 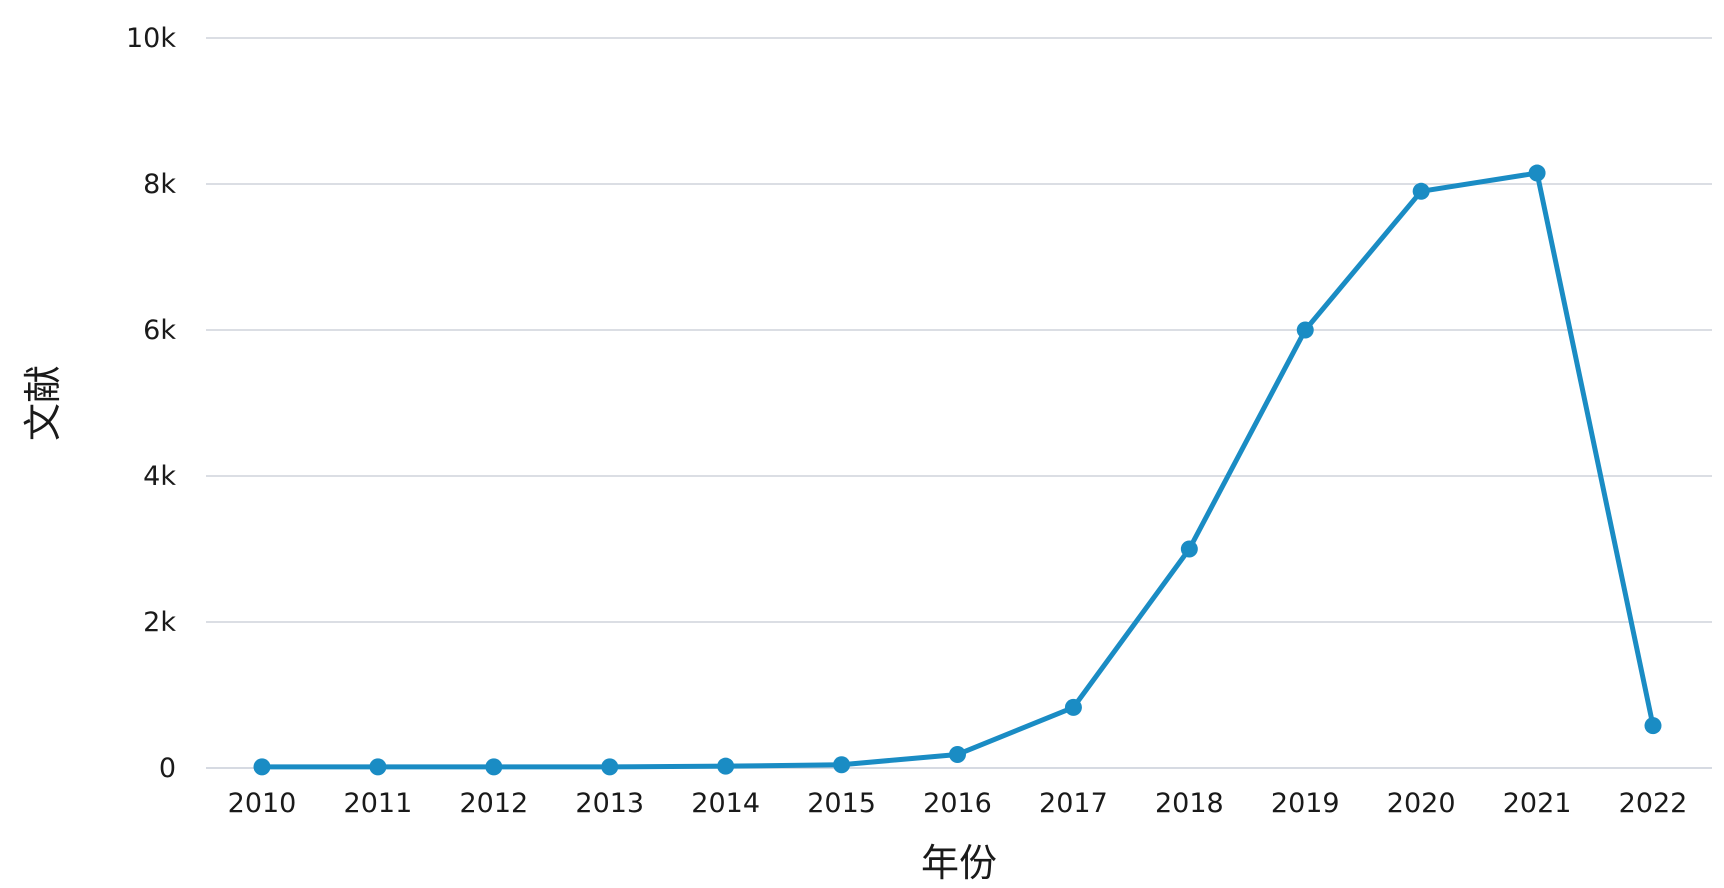 I want to click on y-tick-label: 10k, so click(x=151, y=38).